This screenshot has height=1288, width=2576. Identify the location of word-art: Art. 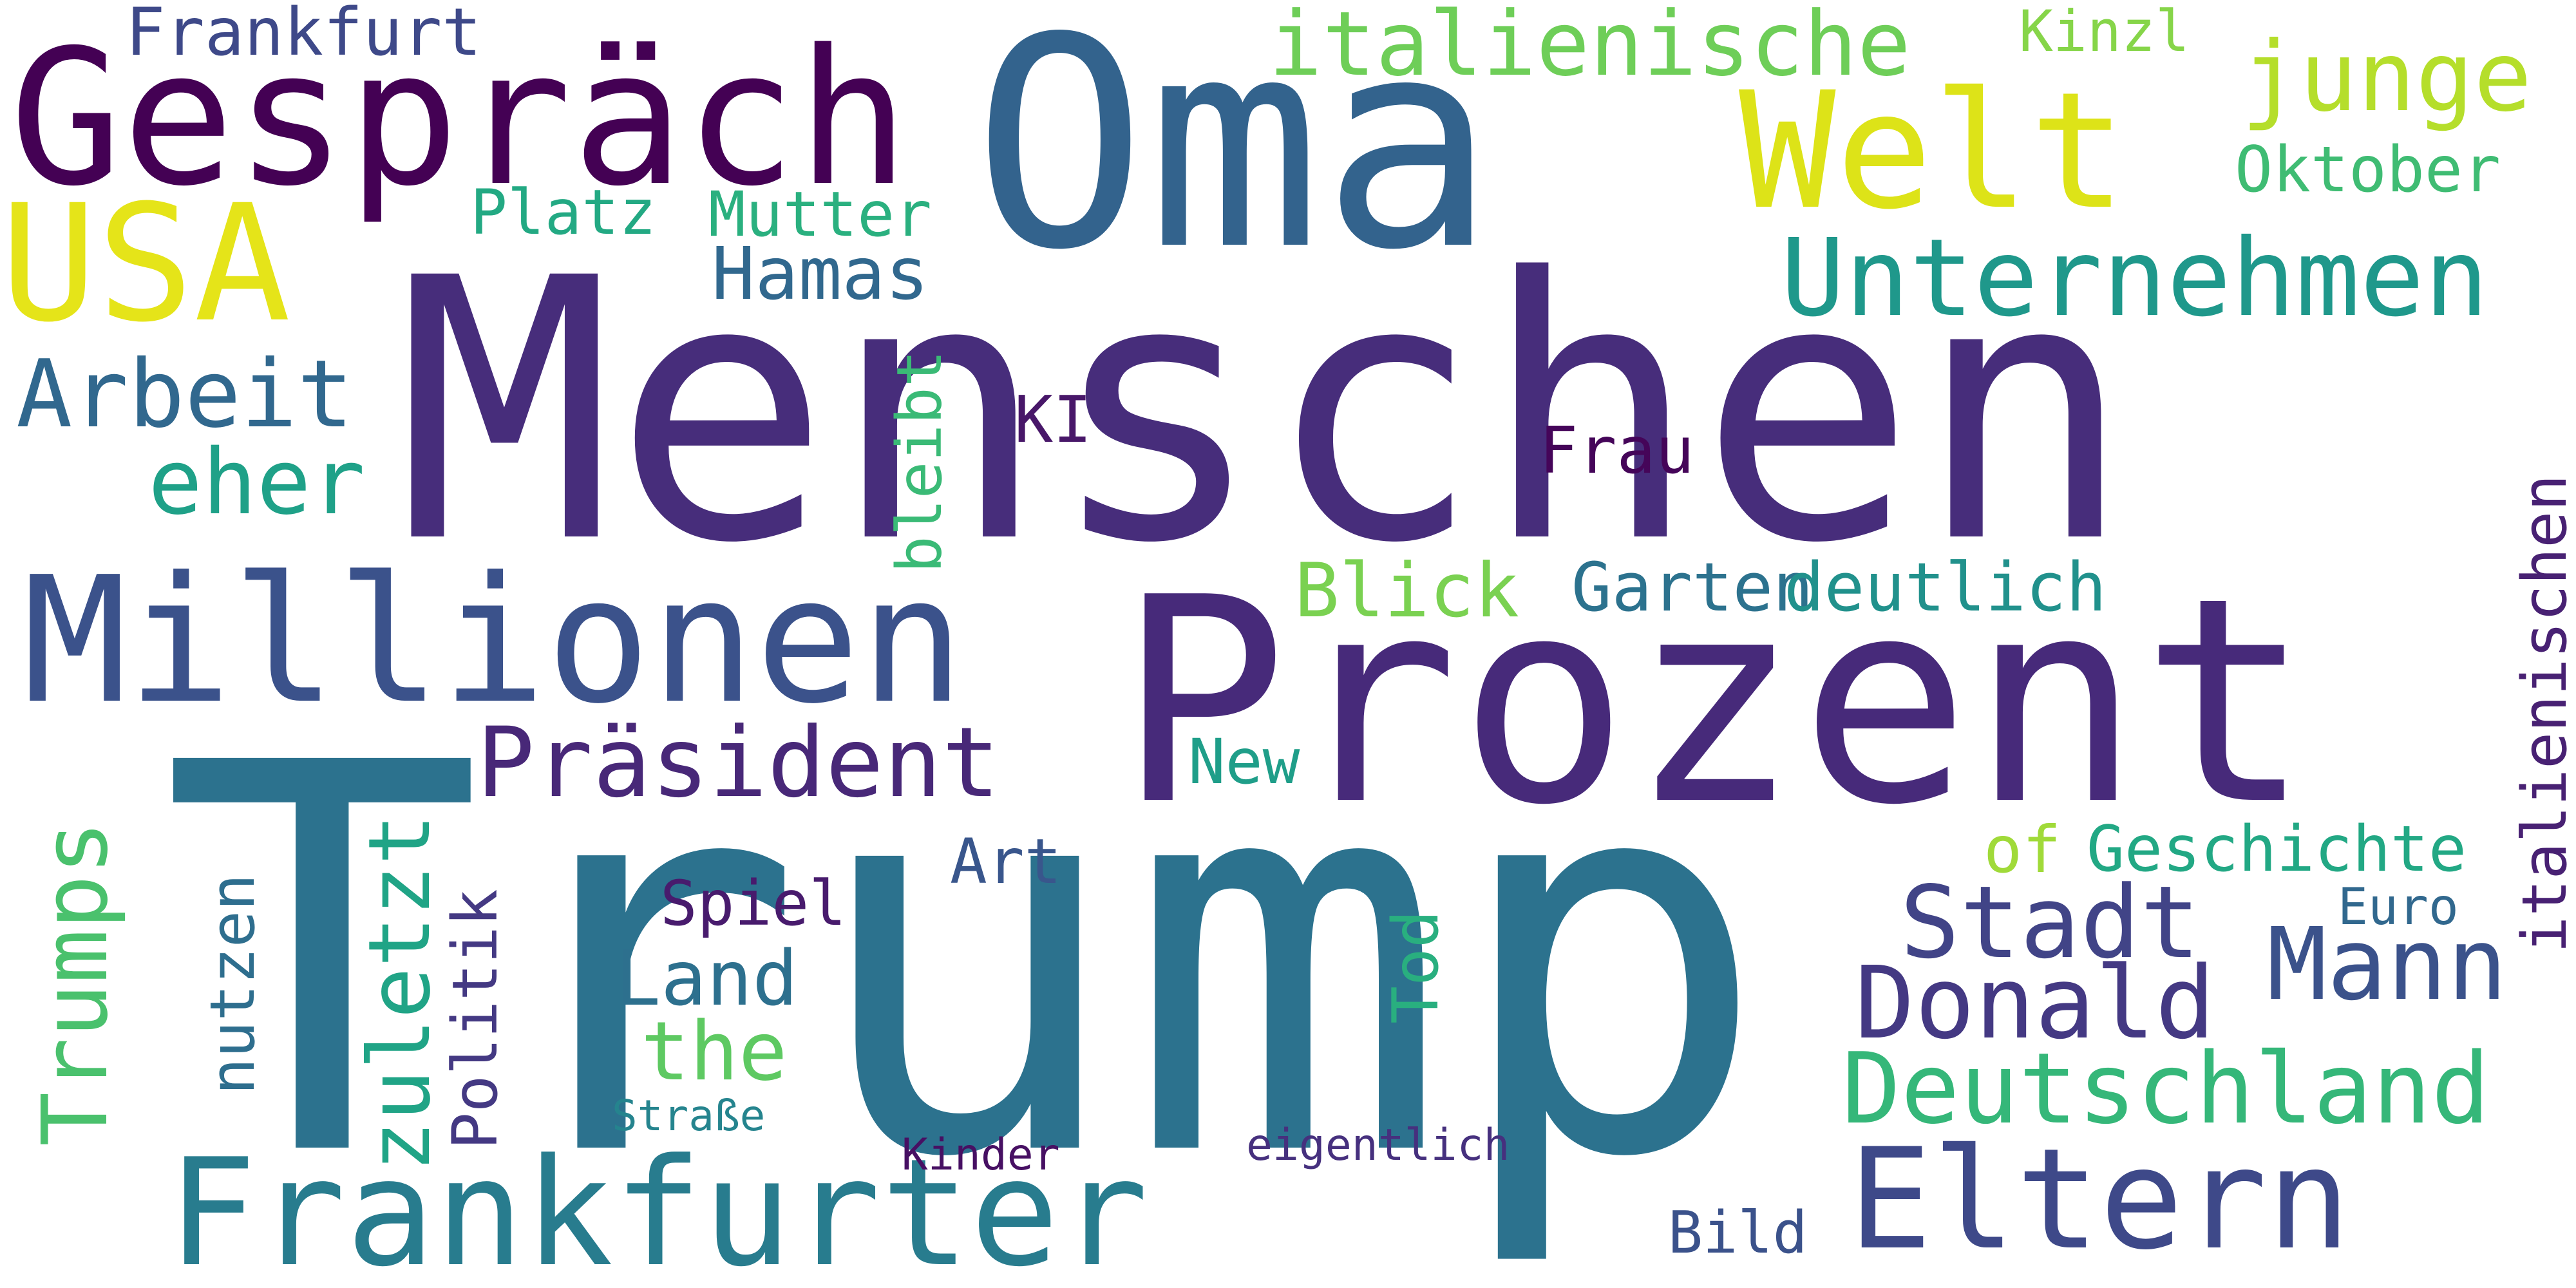
(1006, 862).